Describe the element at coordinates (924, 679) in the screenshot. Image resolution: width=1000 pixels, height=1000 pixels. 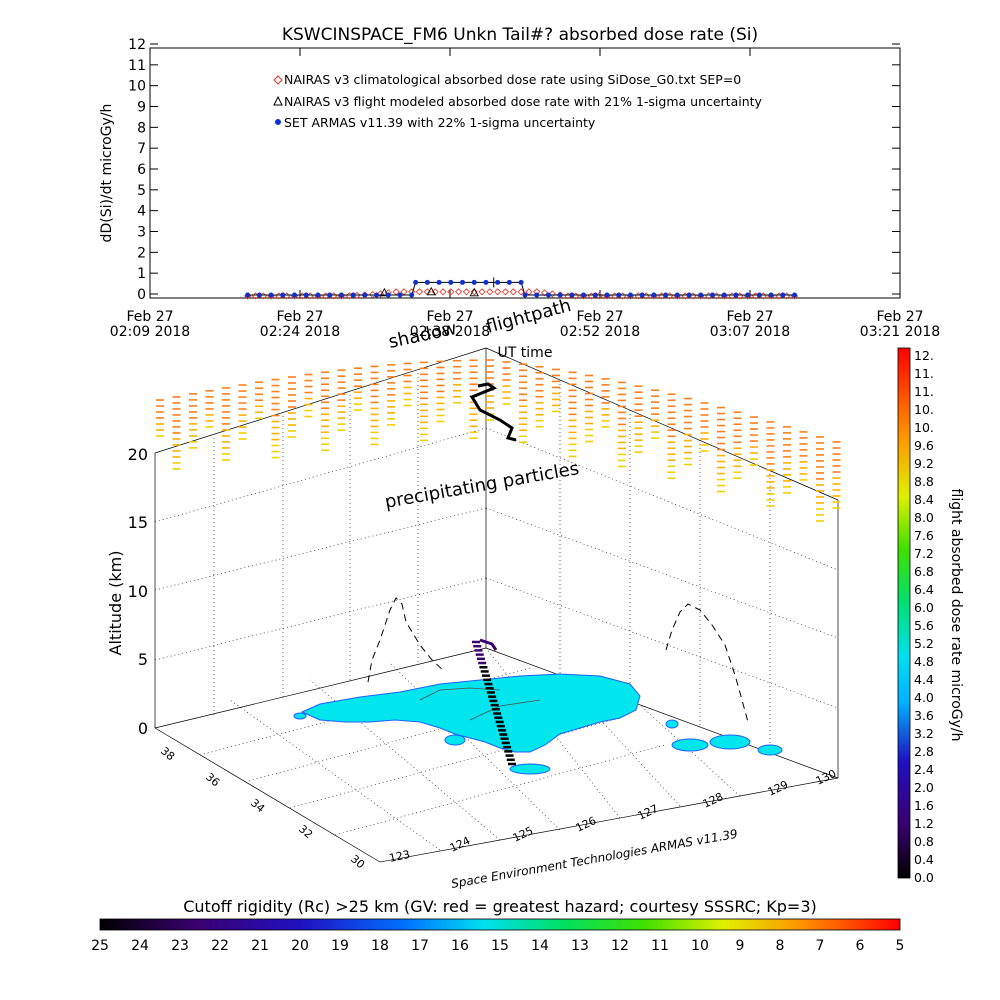
I see `dose-colorbar-tick: 4.4` at that location.